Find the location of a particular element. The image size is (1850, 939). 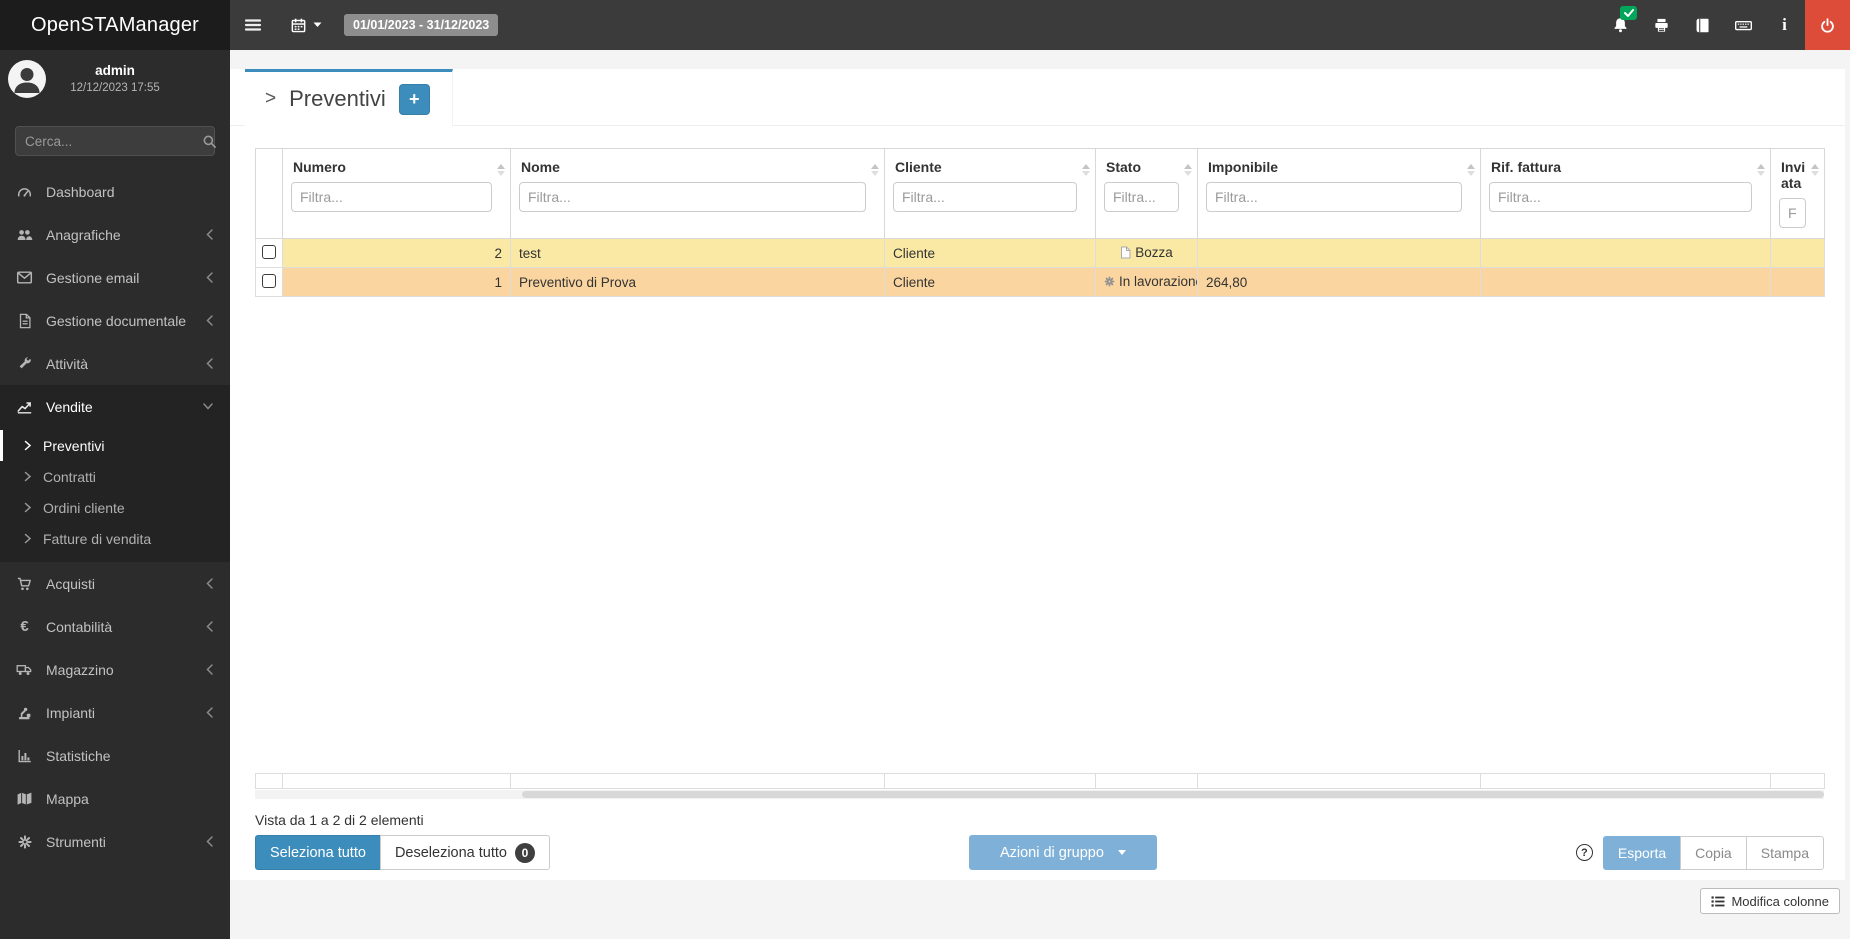

logout-button is located at coordinates (1827, 25).